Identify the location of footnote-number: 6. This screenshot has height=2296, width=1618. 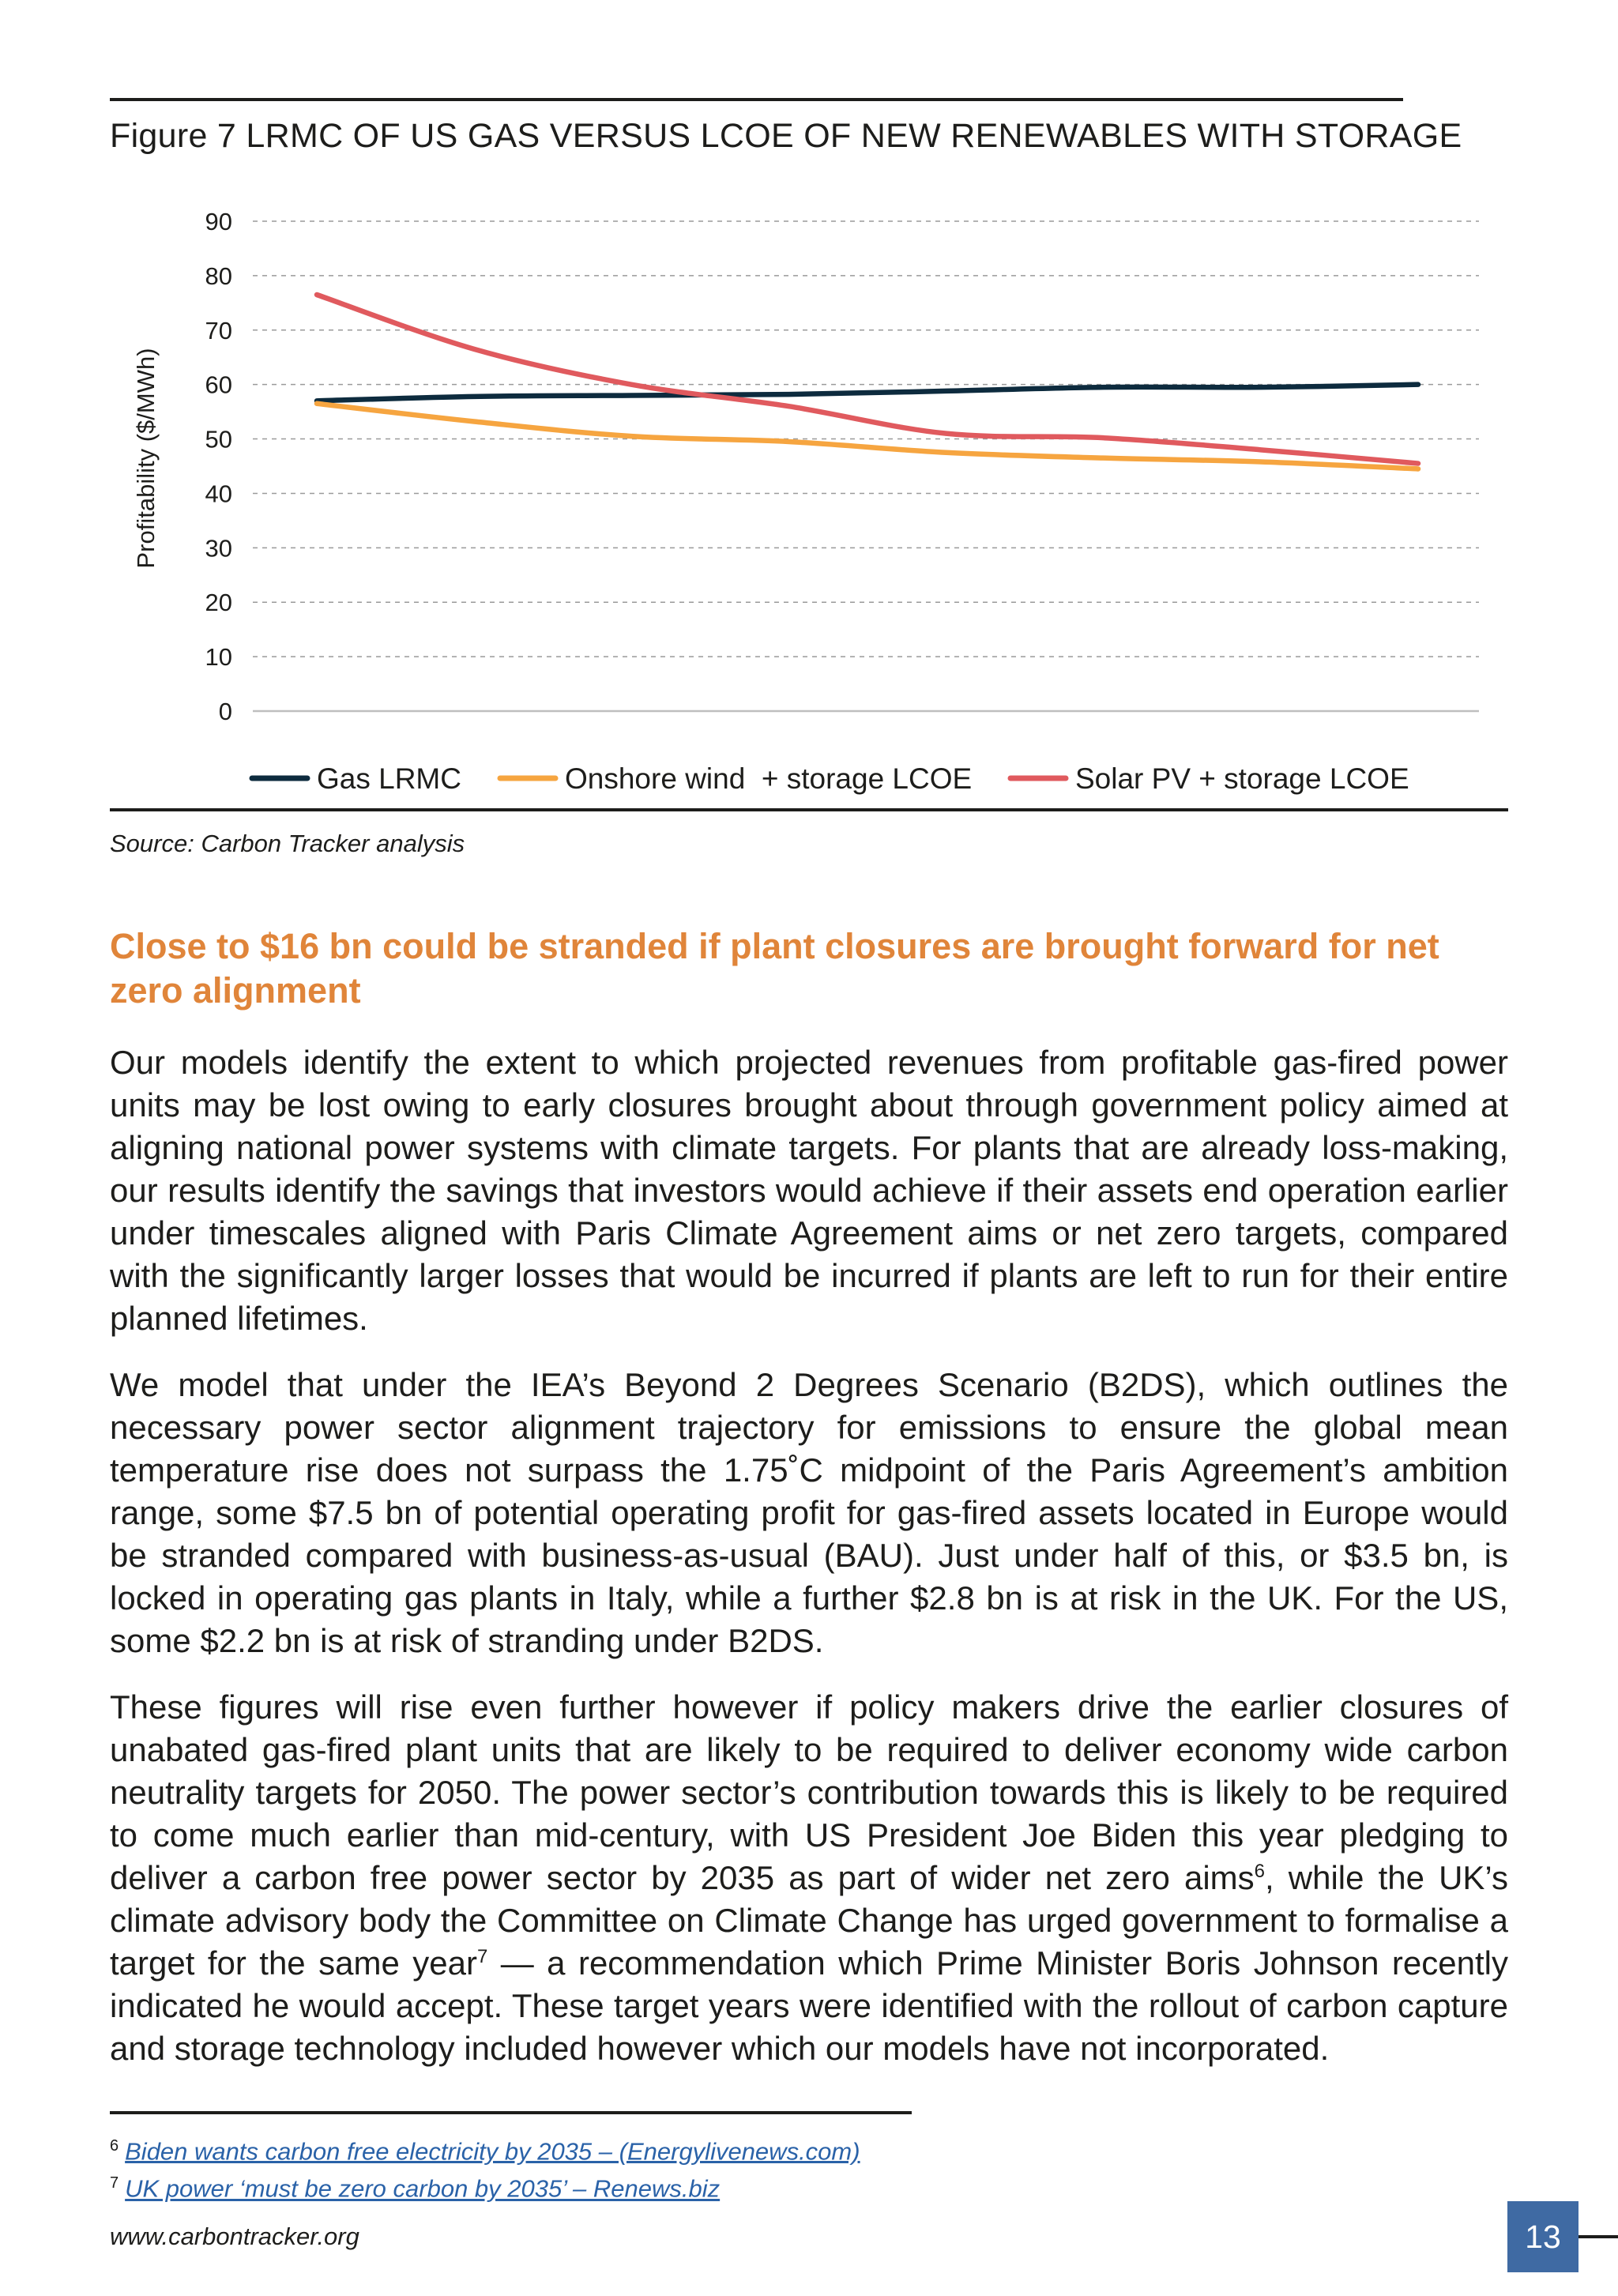
(114, 2146).